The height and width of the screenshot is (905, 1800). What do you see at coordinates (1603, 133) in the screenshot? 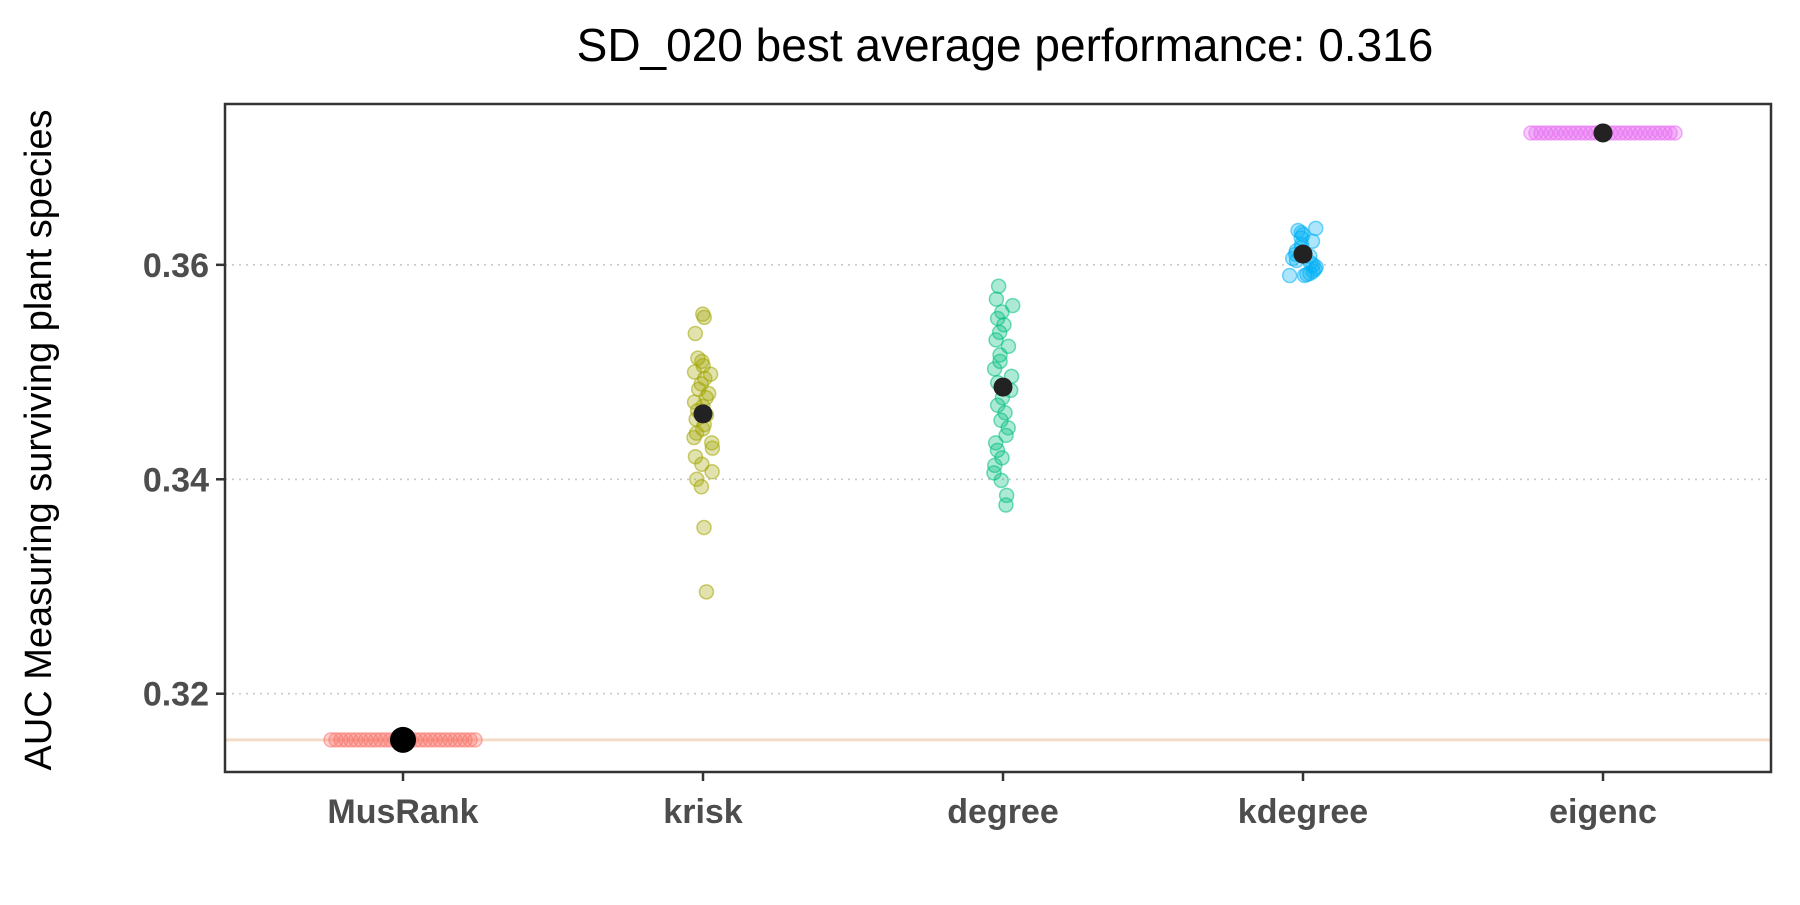
I see `mean-marker-eigenc` at bounding box center [1603, 133].